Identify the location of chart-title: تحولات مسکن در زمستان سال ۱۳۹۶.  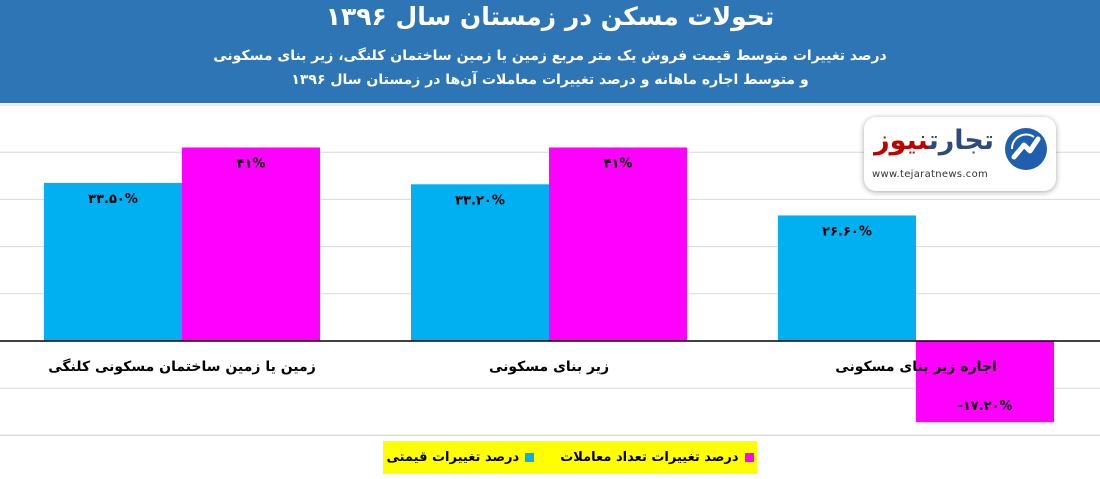
(550, 16).